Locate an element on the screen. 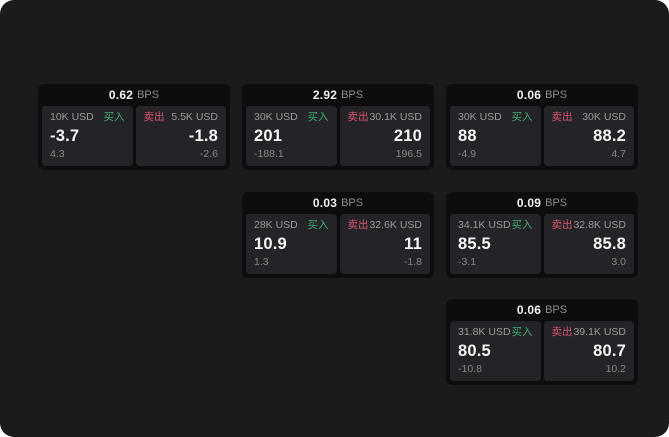  sell-tile-top: 卖出 30K USD is located at coordinates (589, 117).